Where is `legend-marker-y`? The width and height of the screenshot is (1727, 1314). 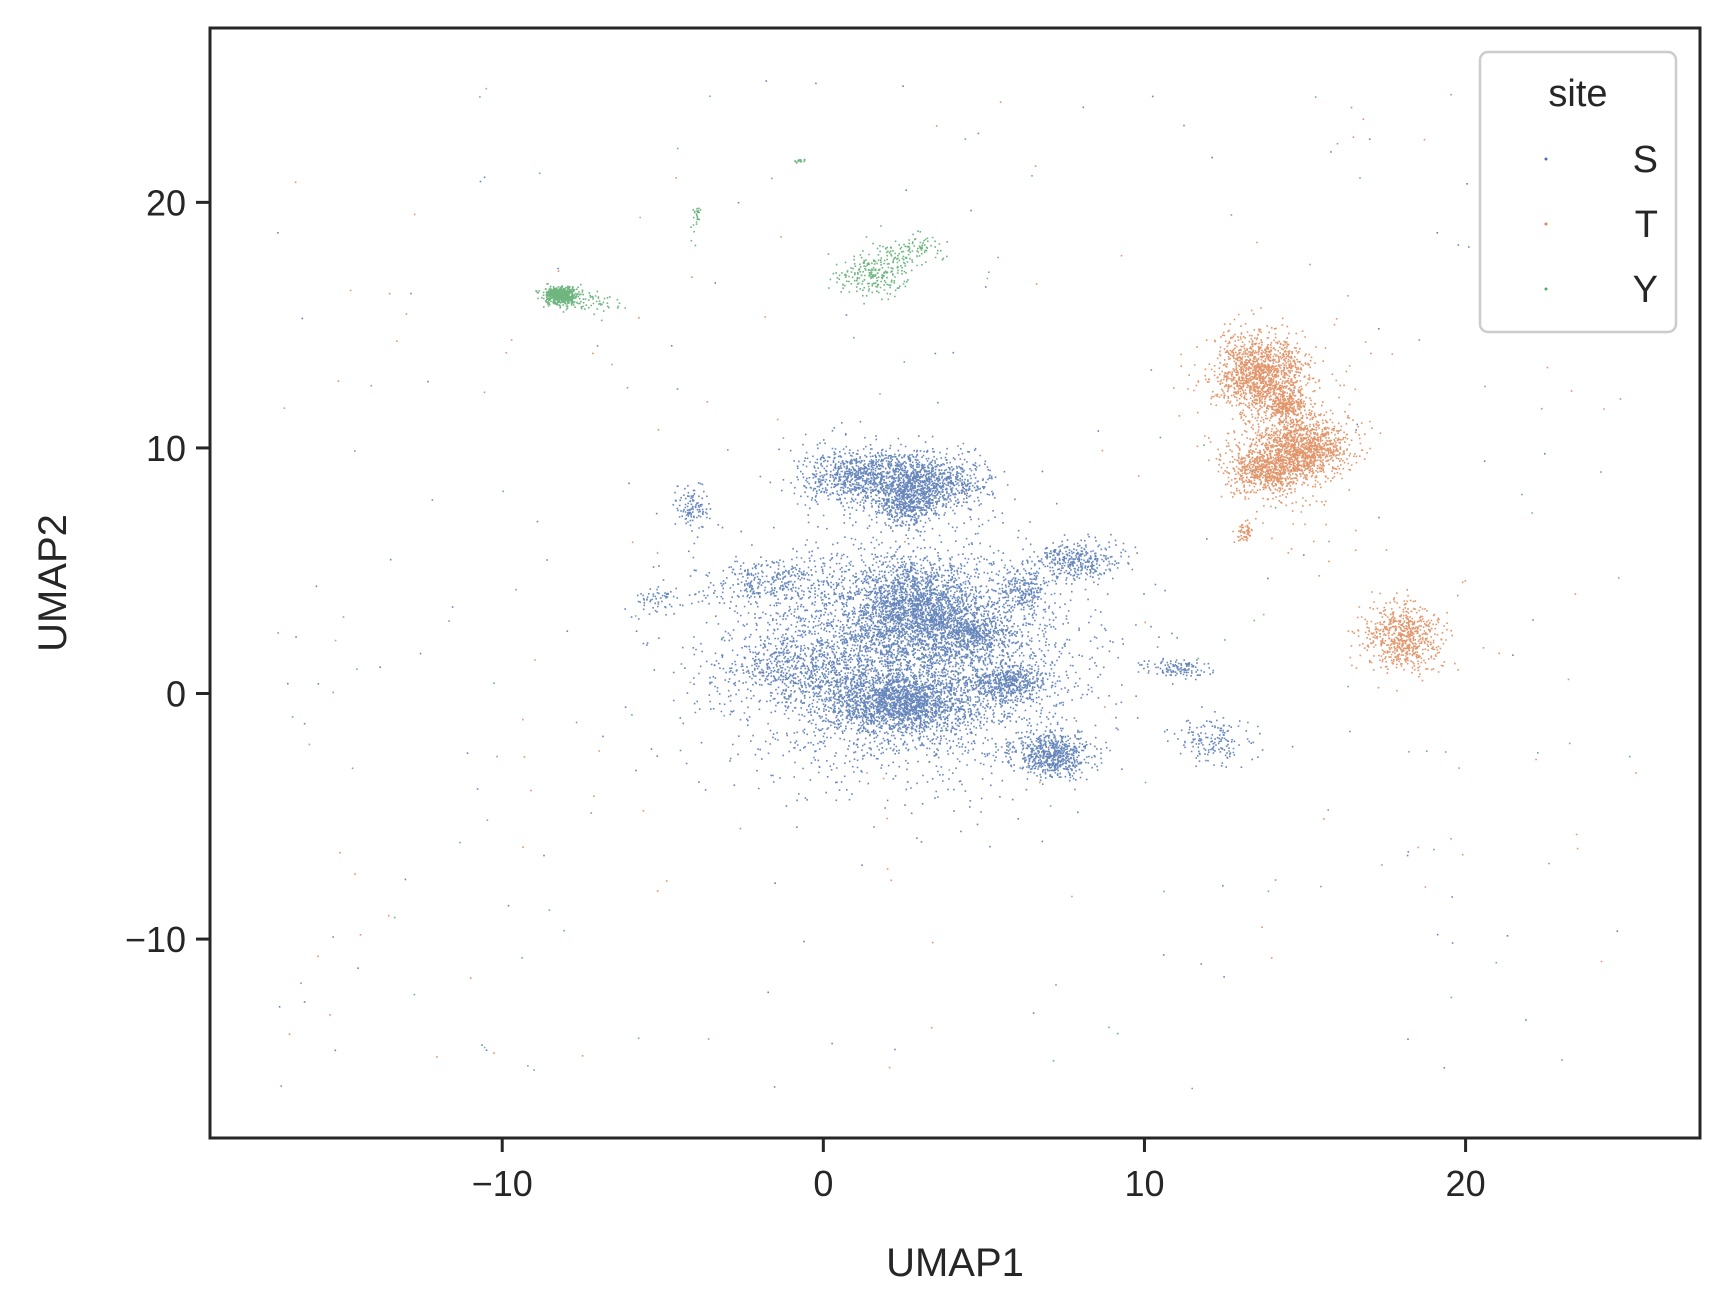 legend-marker-y is located at coordinates (1546, 289).